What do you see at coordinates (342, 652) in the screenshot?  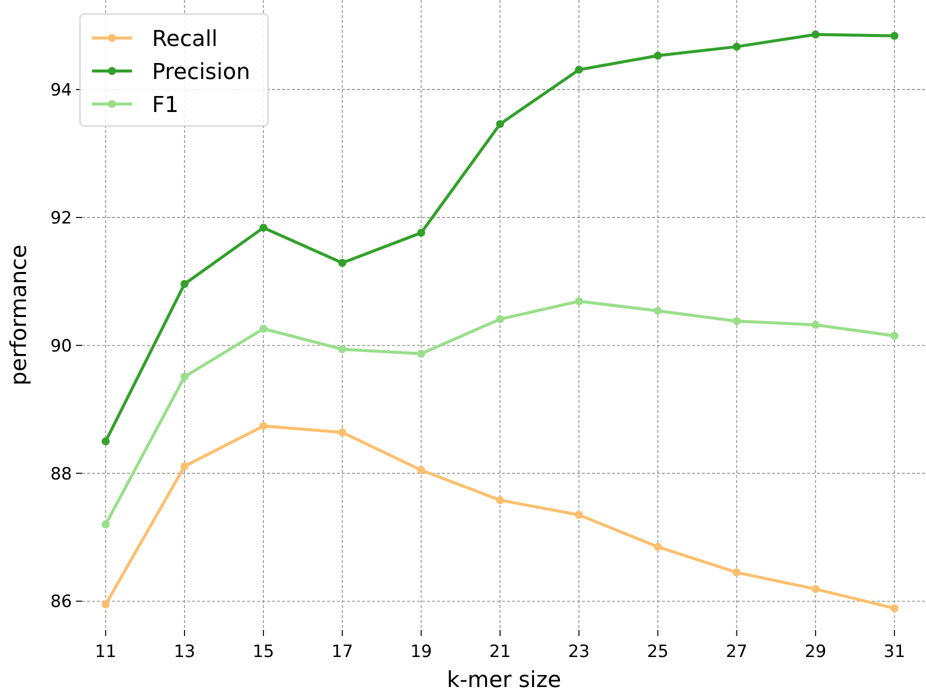 I see `x-tick-label: 17` at bounding box center [342, 652].